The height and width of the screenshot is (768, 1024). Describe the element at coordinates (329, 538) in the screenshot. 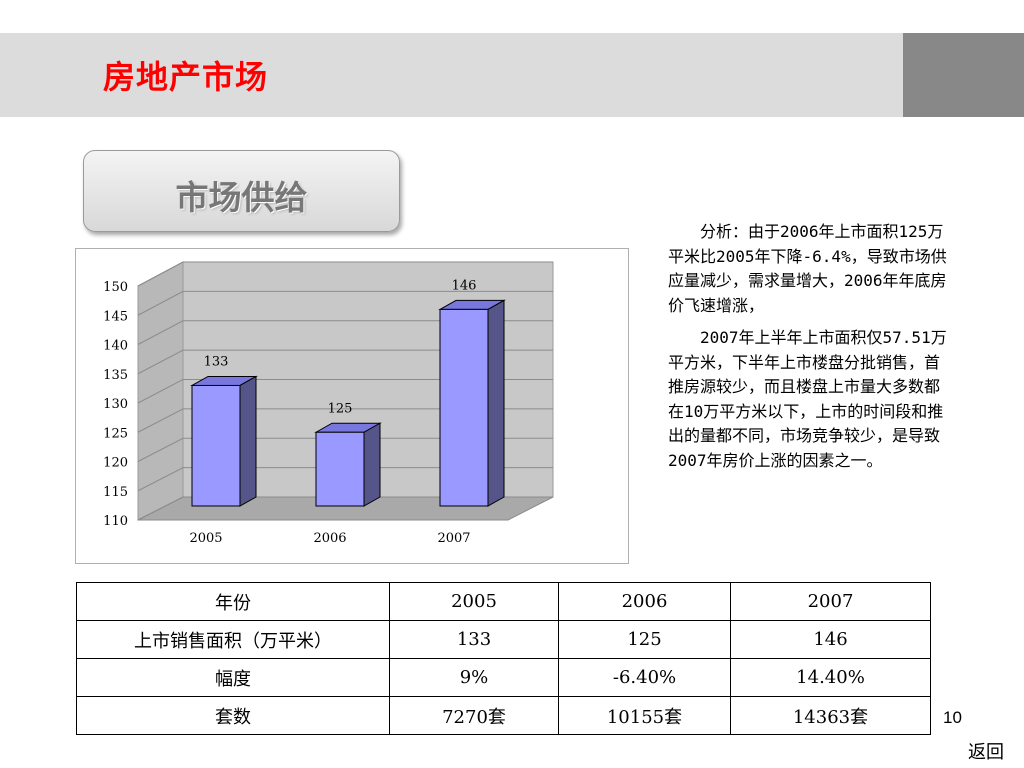

I see `chart-x-tick-label: 2006` at that location.